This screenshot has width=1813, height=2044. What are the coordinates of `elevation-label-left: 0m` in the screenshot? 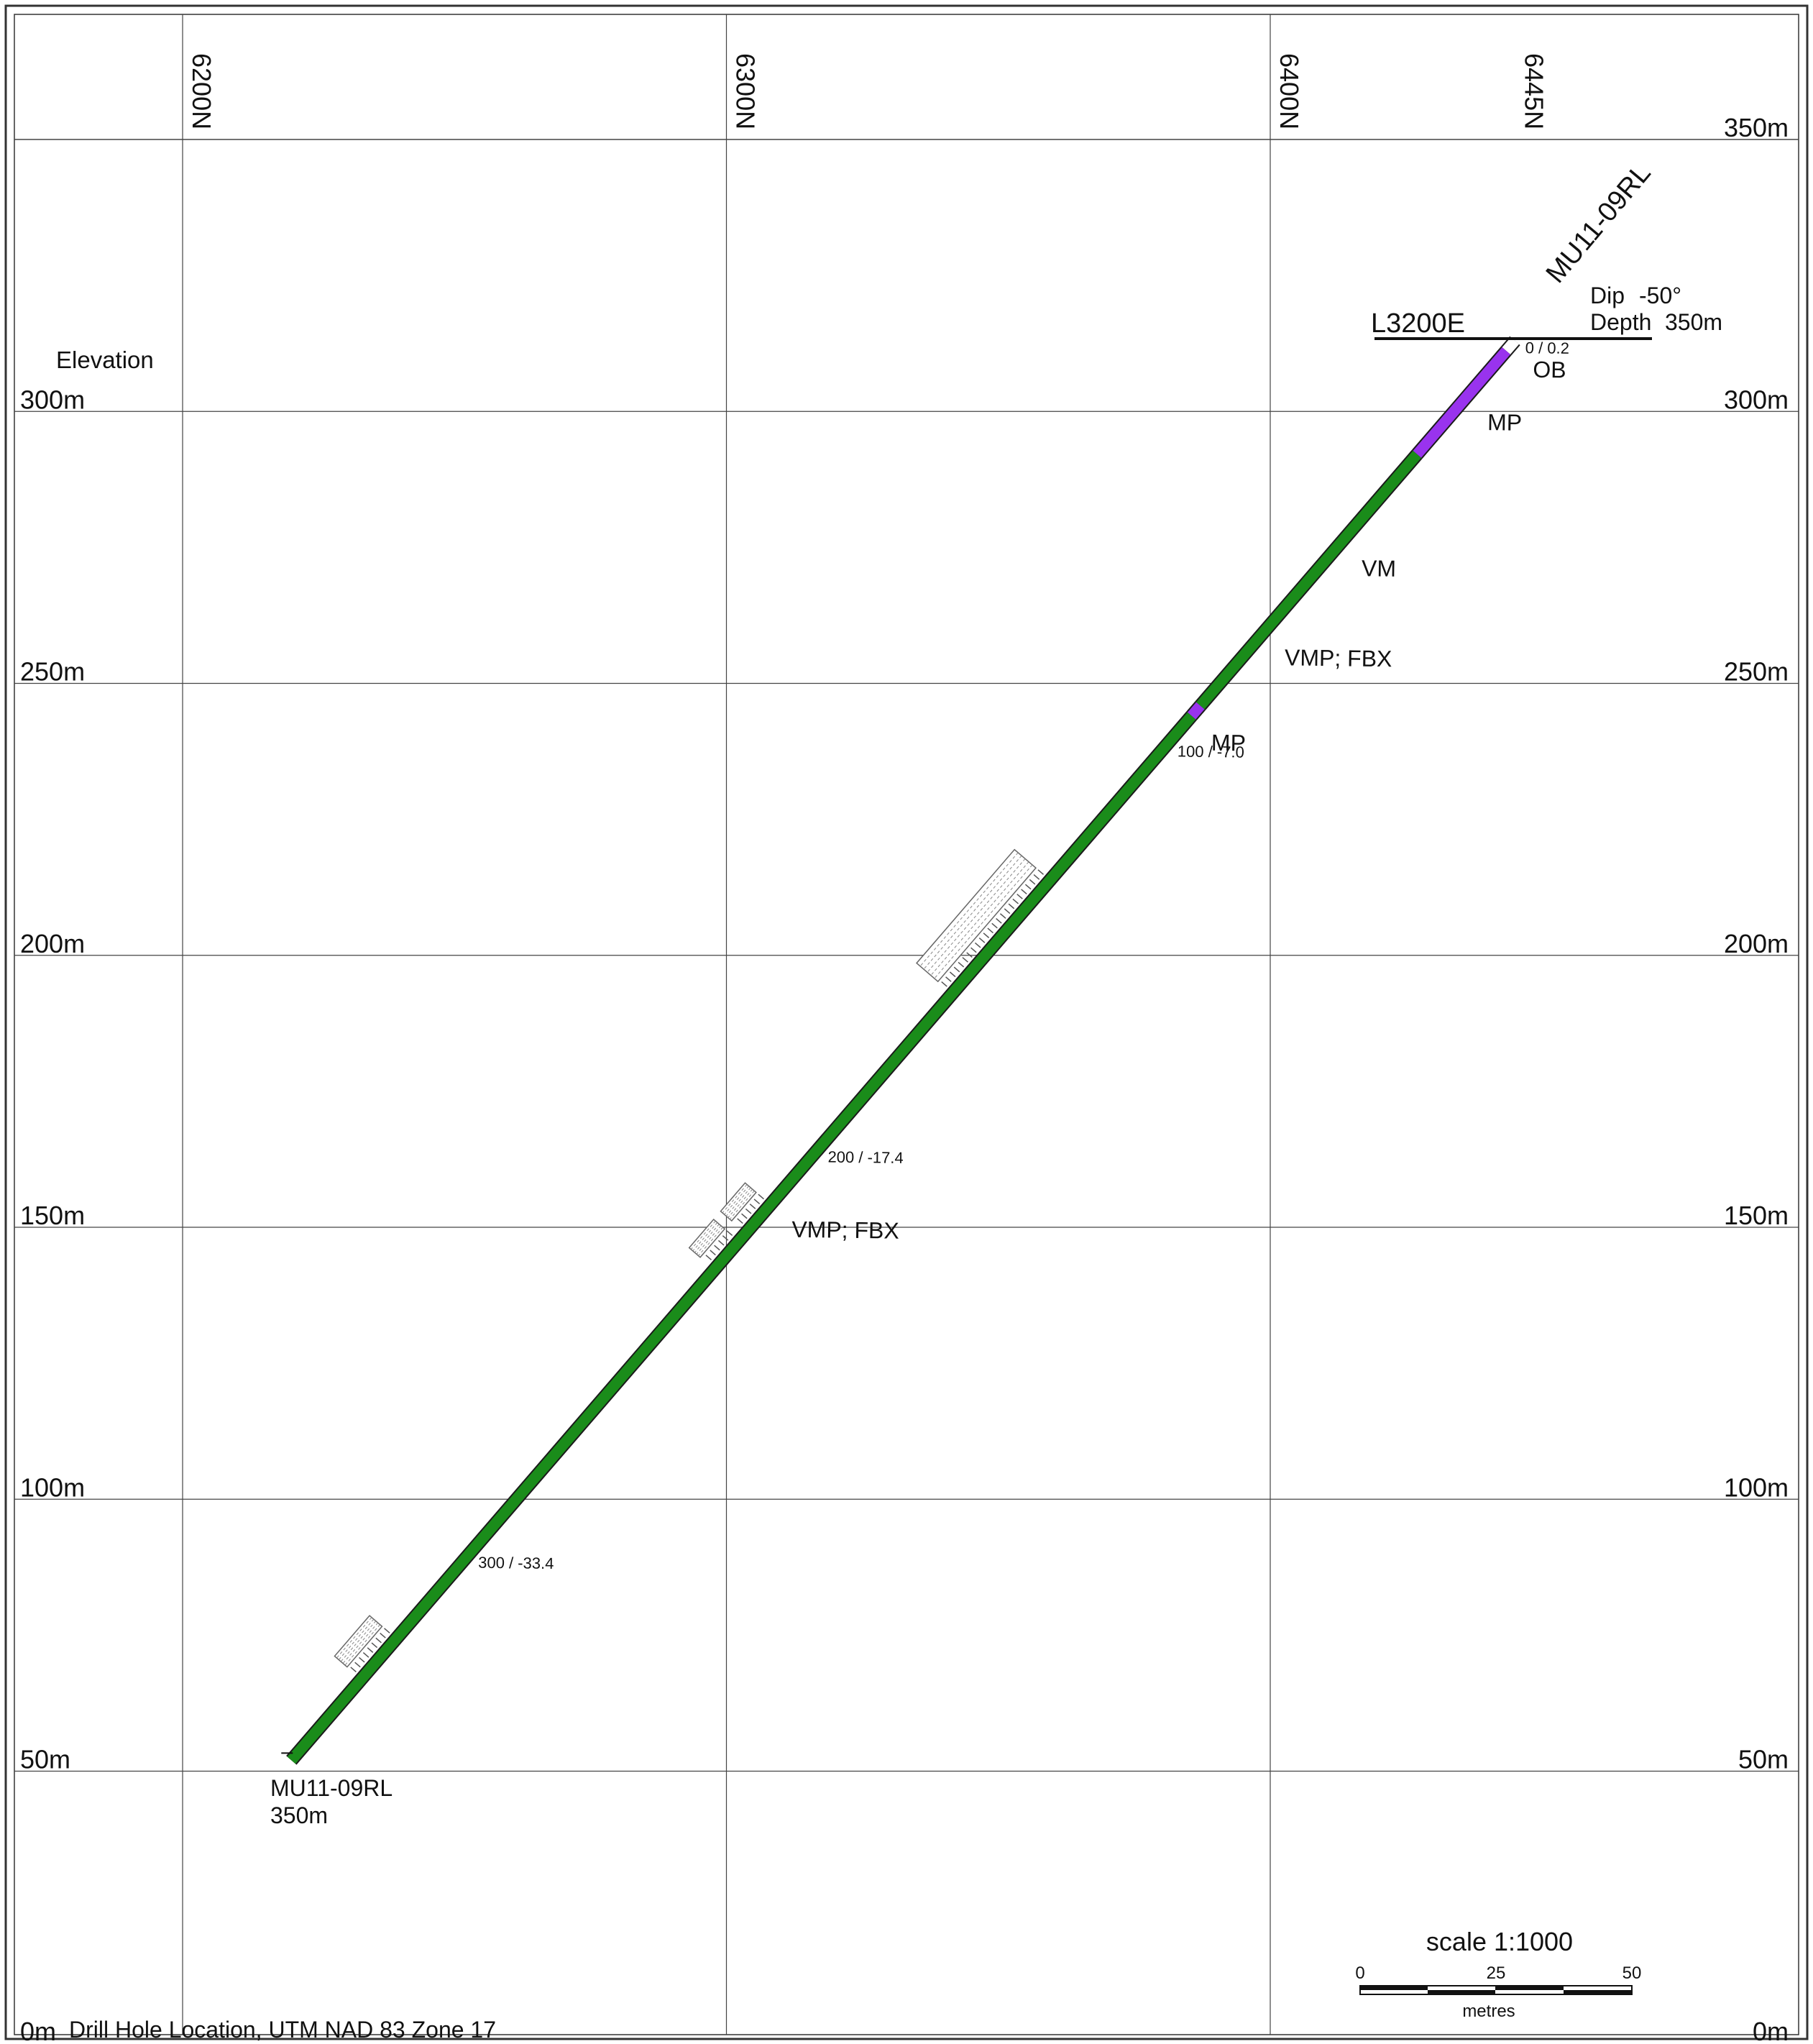 It's located at (38, 2030).